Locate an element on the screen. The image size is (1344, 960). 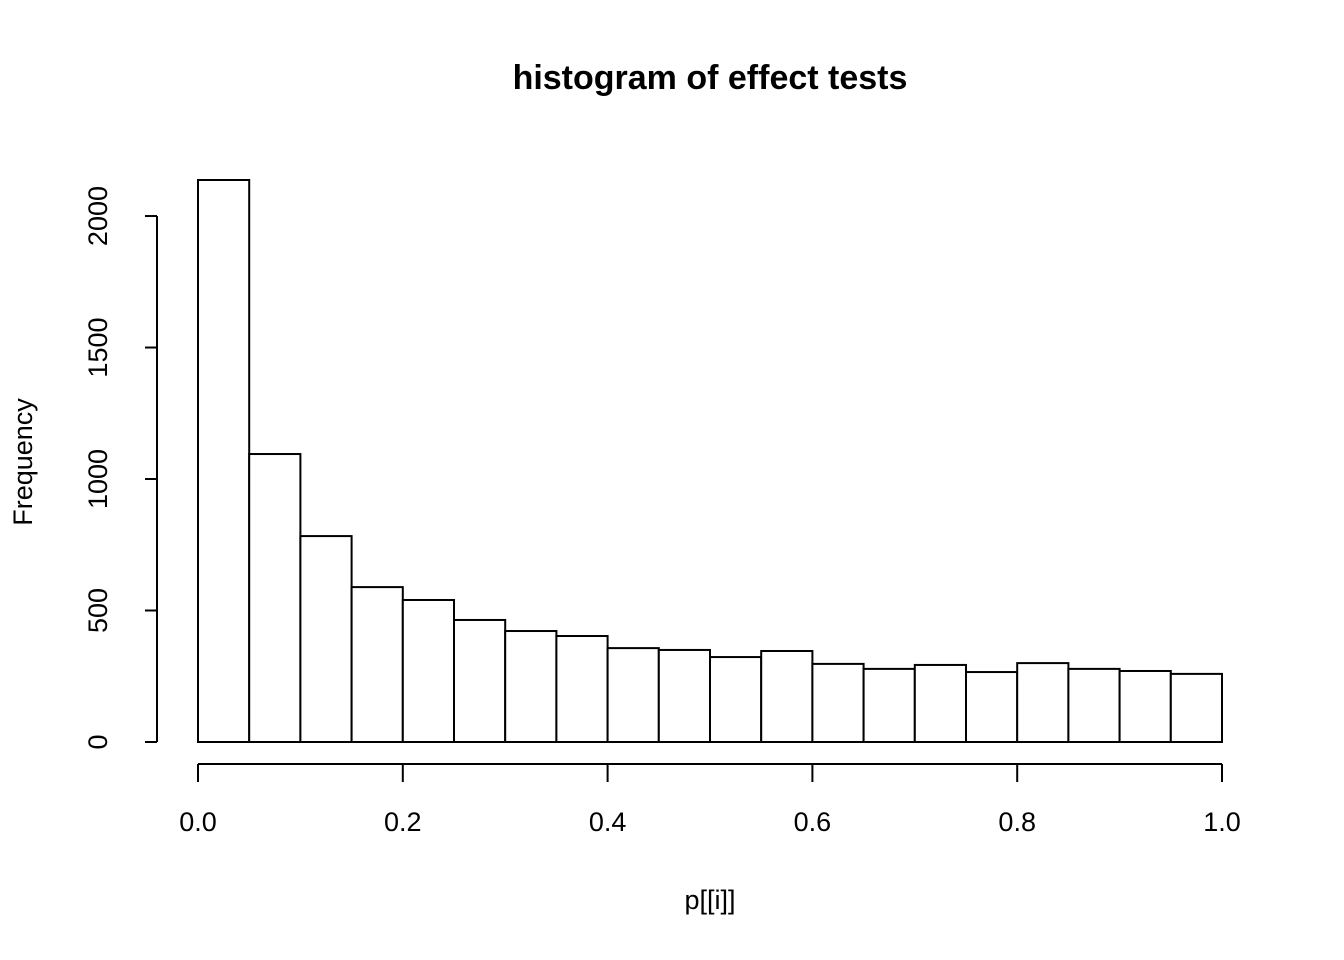
x-tick-label: 0.8 is located at coordinates (1017, 822).